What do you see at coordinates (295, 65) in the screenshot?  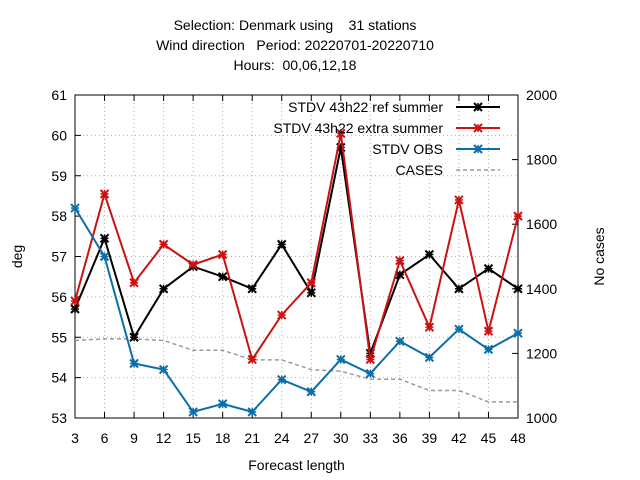 I see `chart-title-line-3: Hours: 00,06,12,18` at bounding box center [295, 65].